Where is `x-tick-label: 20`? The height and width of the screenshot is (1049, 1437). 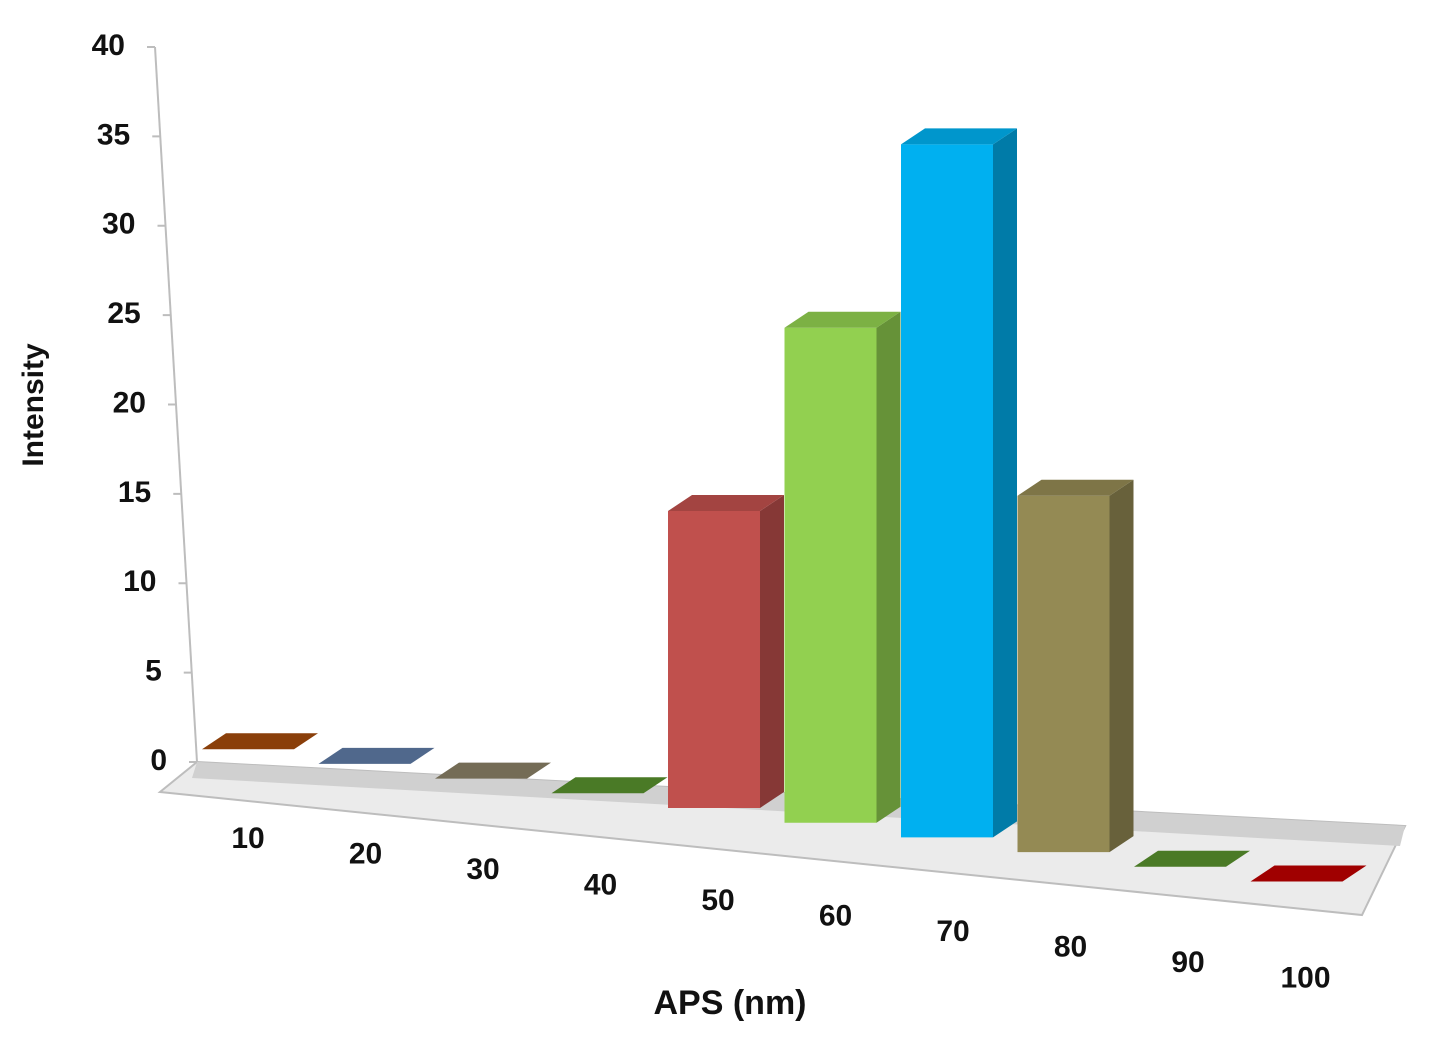
x-tick-label: 20 is located at coordinates (365, 853).